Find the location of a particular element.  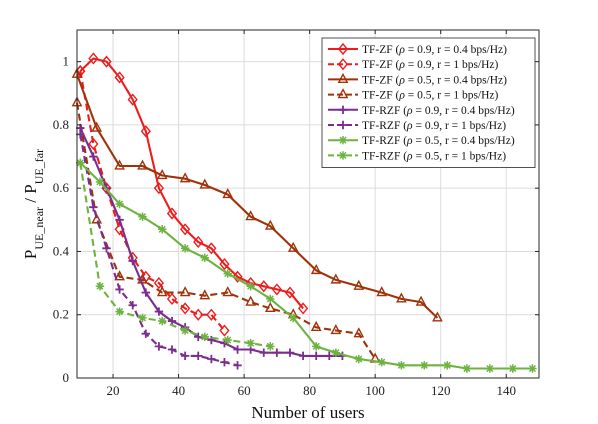

legend-label: TF-RZF (ρ = 0.9, r = 1 bps/Hz) is located at coordinates (434, 126).